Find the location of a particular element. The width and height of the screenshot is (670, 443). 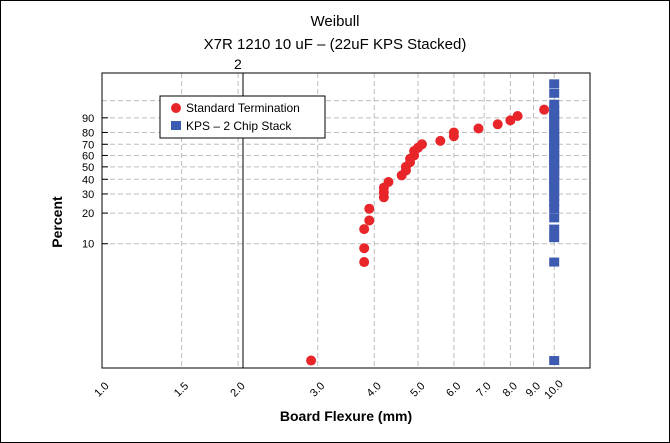

x-tick-label: 1.0 is located at coordinates (101, 389).